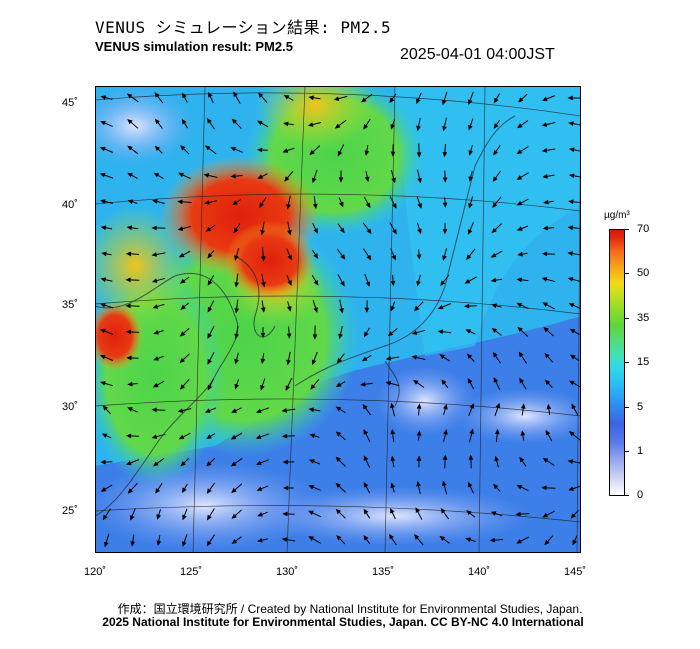 The height and width of the screenshot is (649, 700). Describe the element at coordinates (643, 273) in the screenshot. I see `colorbar-label-50: 50` at that location.